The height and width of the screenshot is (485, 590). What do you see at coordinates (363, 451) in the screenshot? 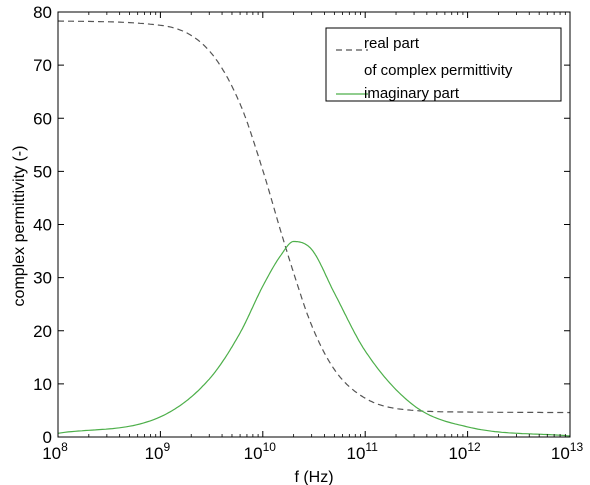
I see `x-tick-label: 10¹¹` at bounding box center [363, 451].